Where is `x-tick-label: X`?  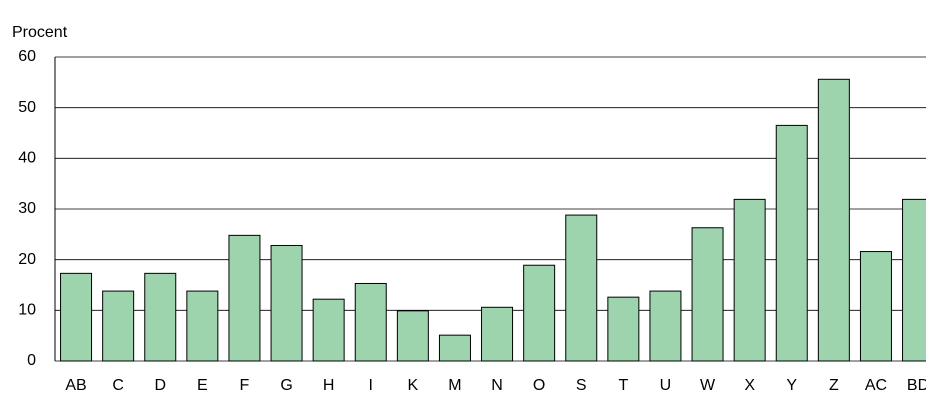
x-tick-label: X is located at coordinates (749, 385).